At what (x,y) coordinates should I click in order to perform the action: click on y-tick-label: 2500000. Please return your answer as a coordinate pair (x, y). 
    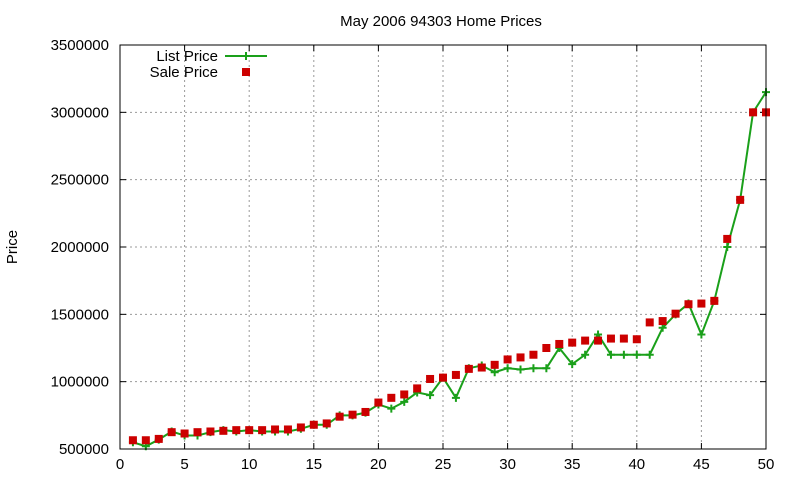
    Looking at the image, I should click on (80, 180).